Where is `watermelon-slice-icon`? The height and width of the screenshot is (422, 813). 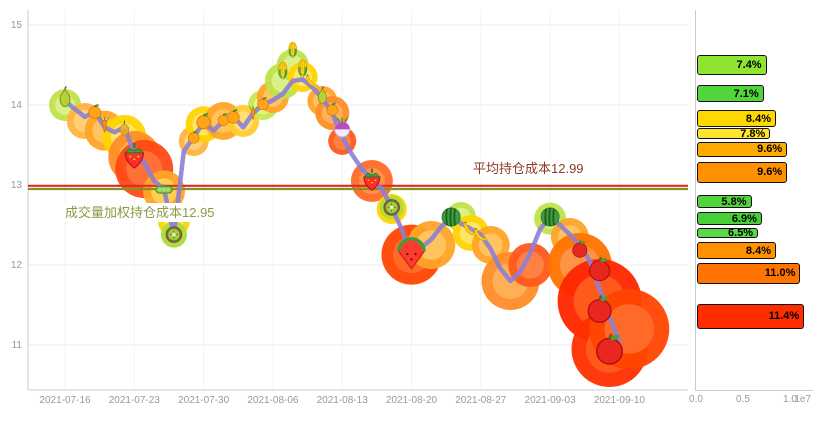
watermelon-slice-icon is located at coordinates (411, 253).